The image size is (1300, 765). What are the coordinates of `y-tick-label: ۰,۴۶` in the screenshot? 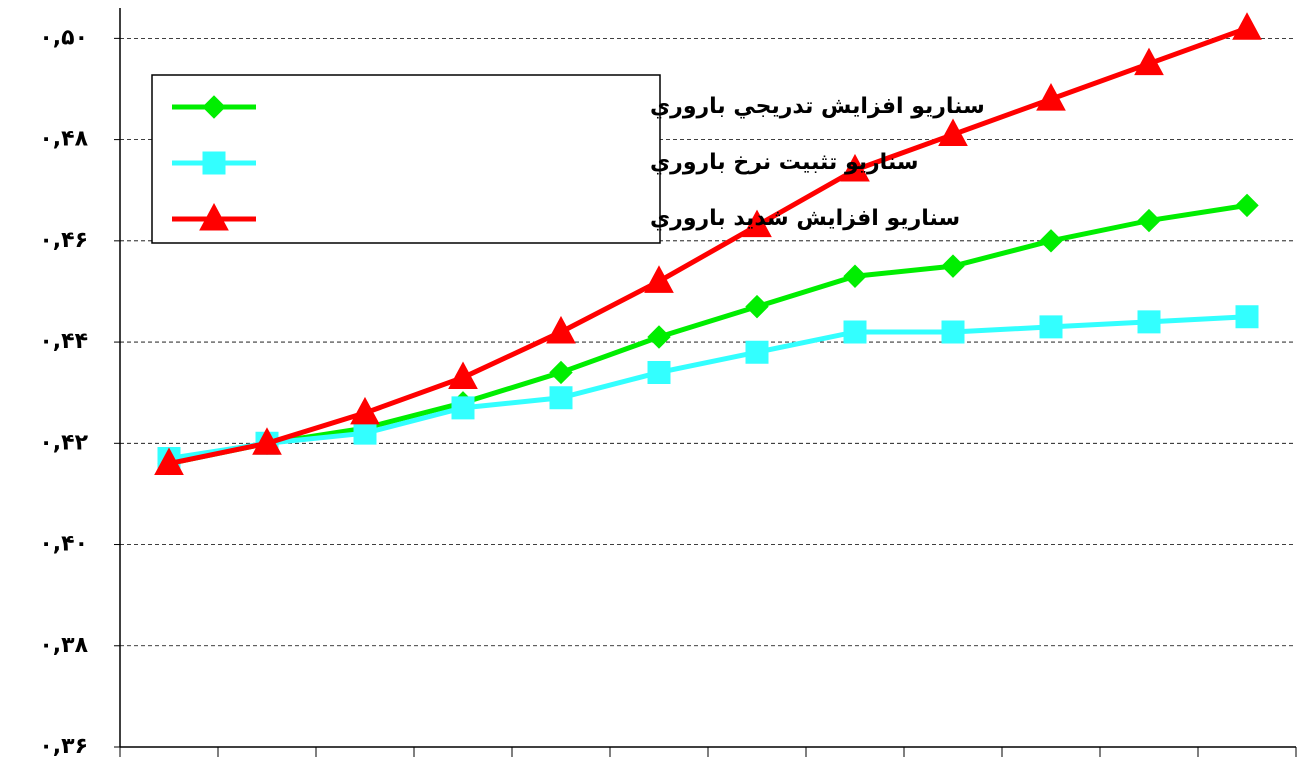 It's located at (63, 240).